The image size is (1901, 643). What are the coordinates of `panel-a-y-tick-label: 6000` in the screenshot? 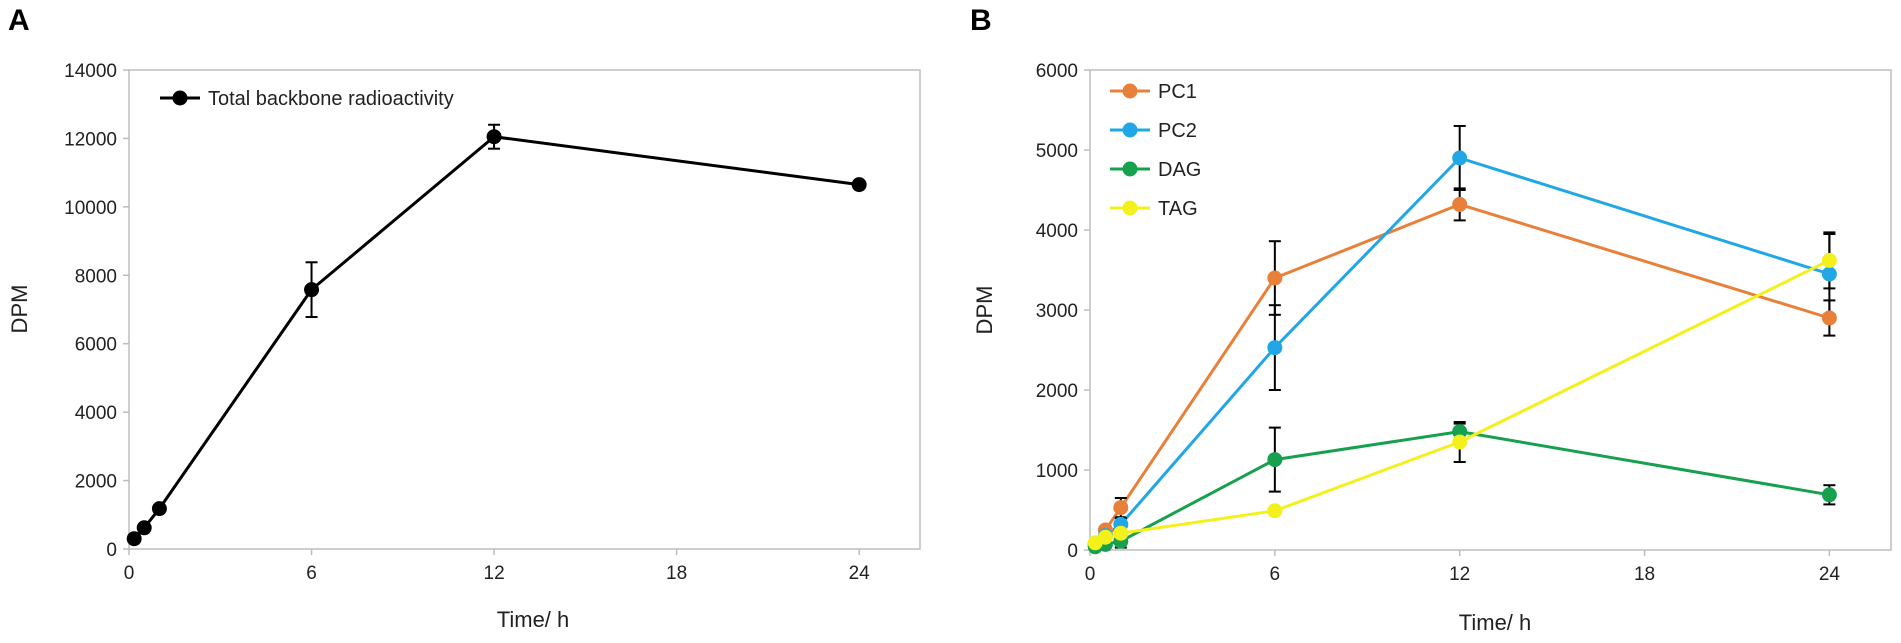 It's located at (96, 345).